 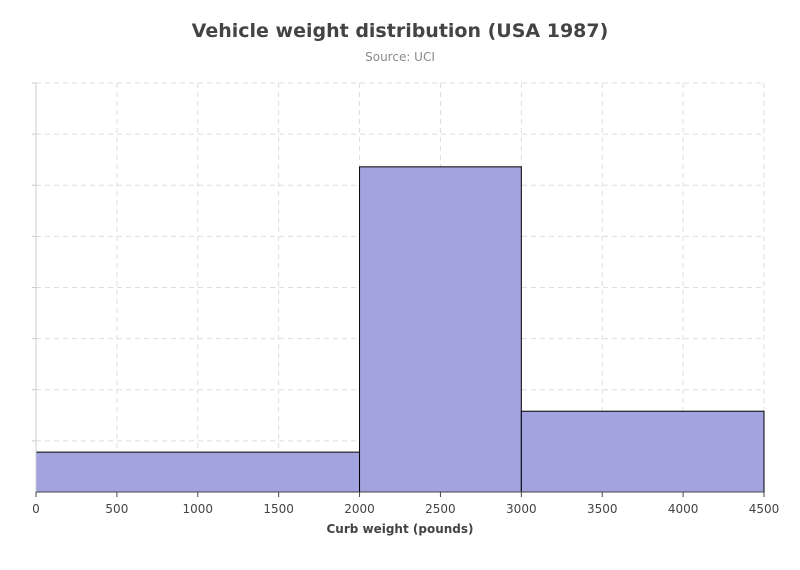 What do you see at coordinates (359, 509) in the screenshot?
I see `x-tick-label: 2000` at bounding box center [359, 509].